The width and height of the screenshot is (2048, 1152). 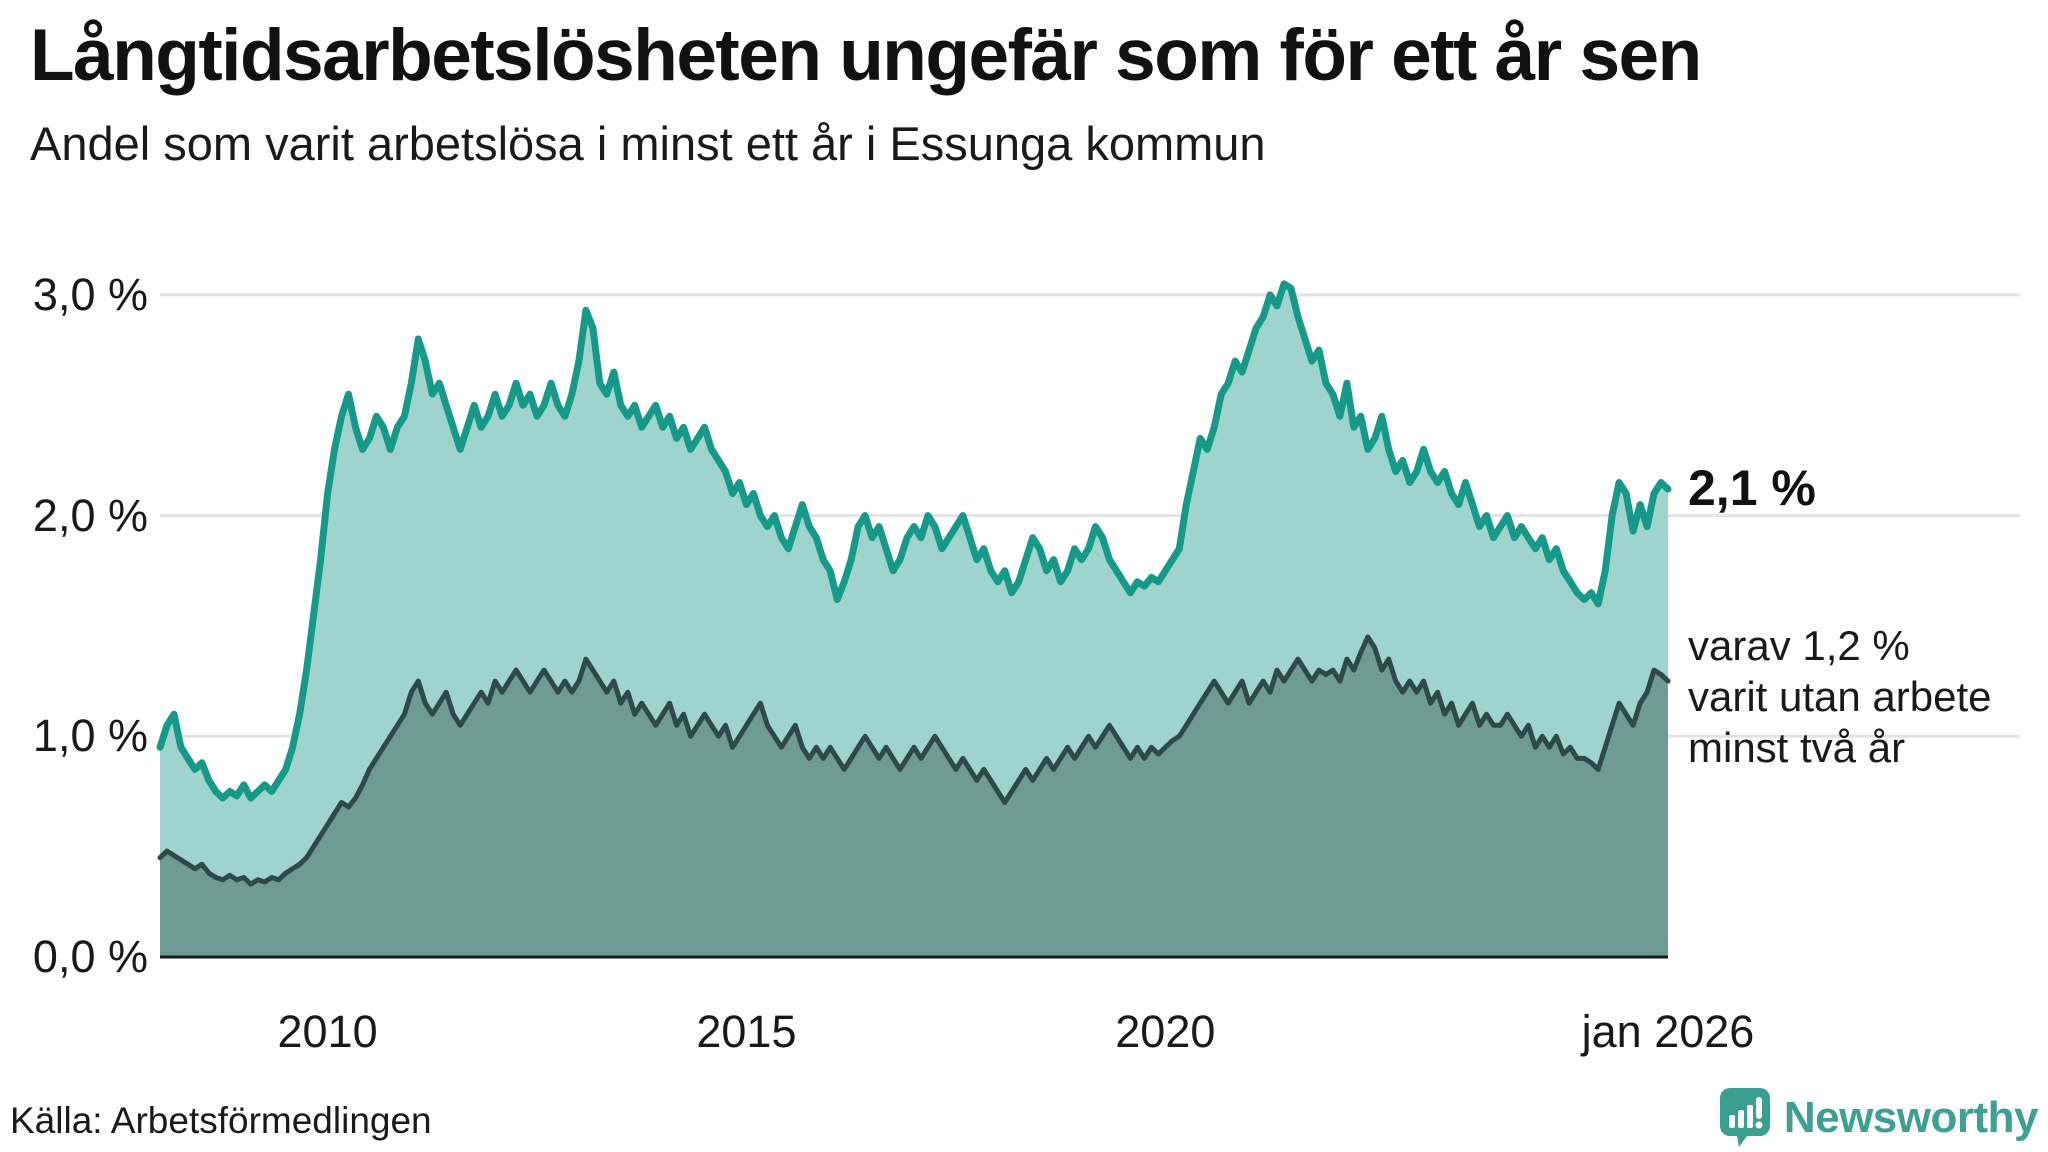 I want to click on y-axis-tick-label: 2,0 %, so click(x=90, y=515).